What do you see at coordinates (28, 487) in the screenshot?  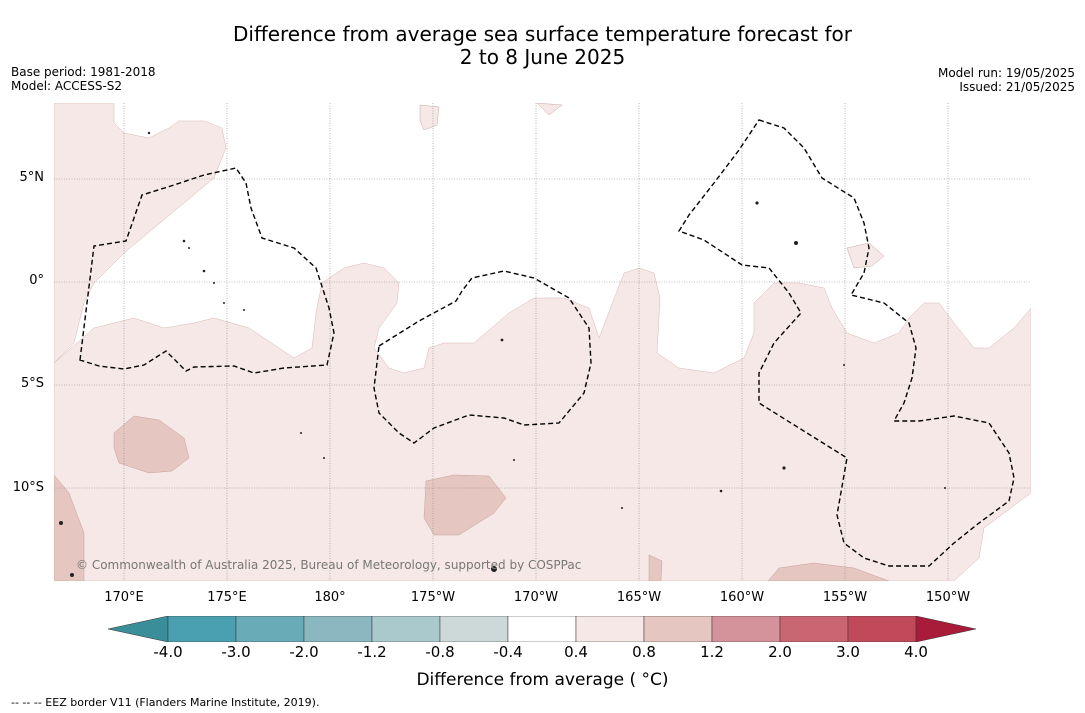 I see `lat-label-10S: 10°S` at bounding box center [28, 487].